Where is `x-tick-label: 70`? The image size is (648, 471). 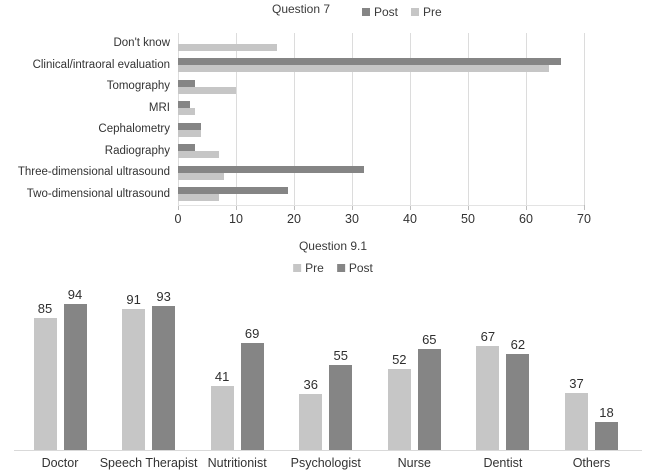
x-tick-label: 70 is located at coordinates (584, 219).